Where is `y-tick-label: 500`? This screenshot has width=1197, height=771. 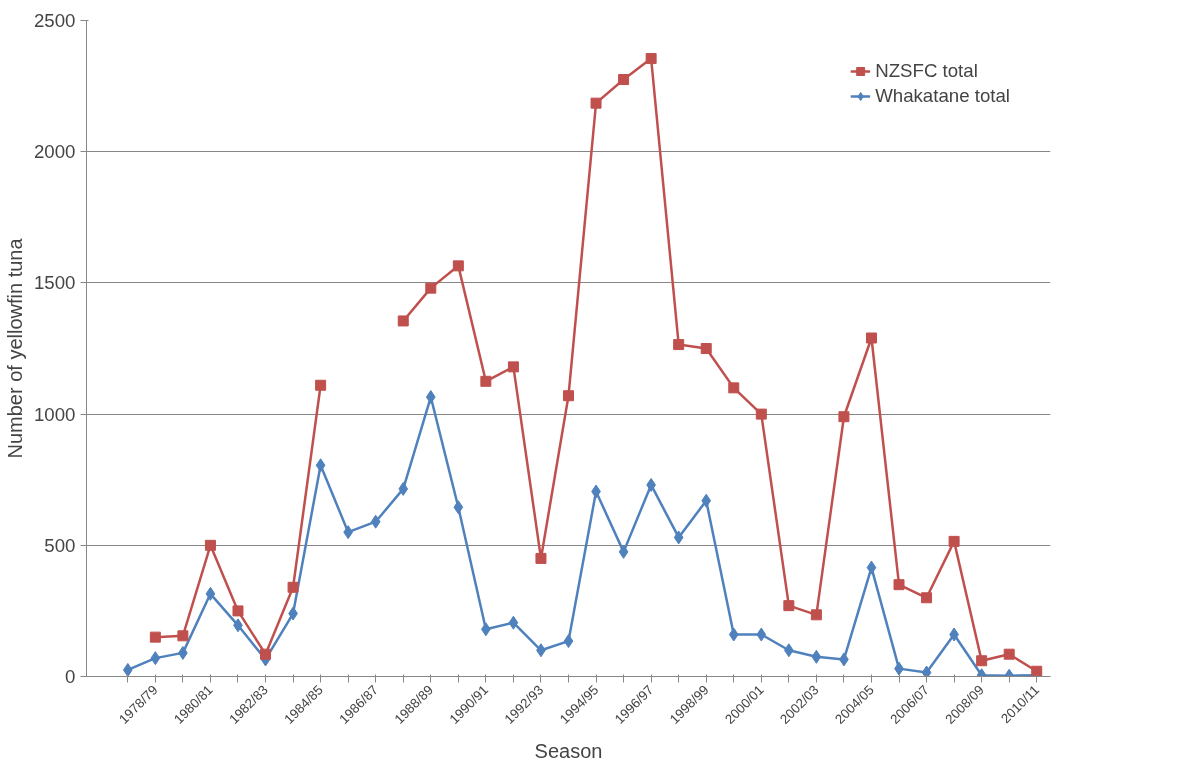
y-tick-label: 500 is located at coordinates (60, 545).